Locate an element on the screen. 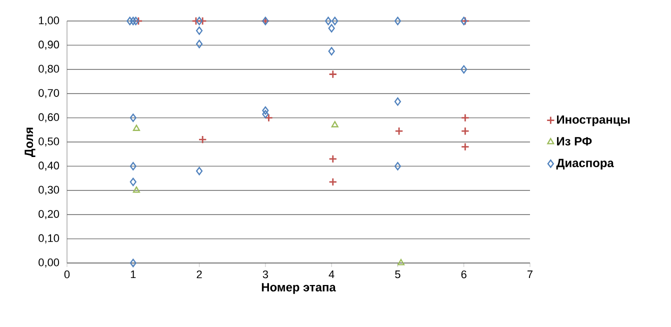 The image size is (671, 327). y-tick-label: 0,10 is located at coordinates (49, 239).